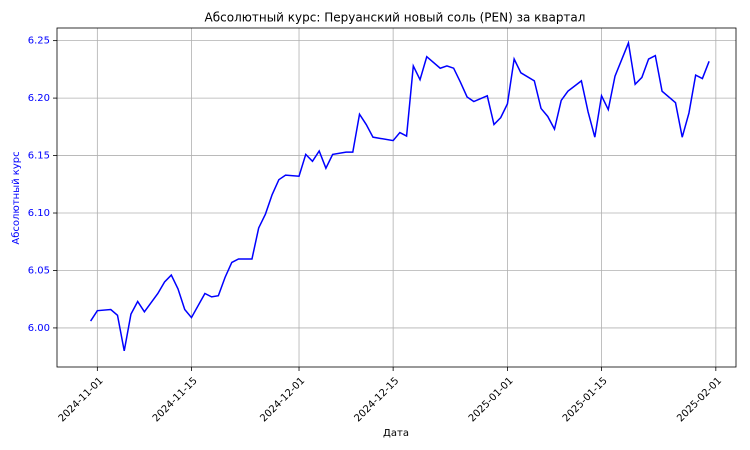  Describe the element at coordinates (699, 399) in the screenshot. I see `x-tick-label: 2025-02-01` at that location.